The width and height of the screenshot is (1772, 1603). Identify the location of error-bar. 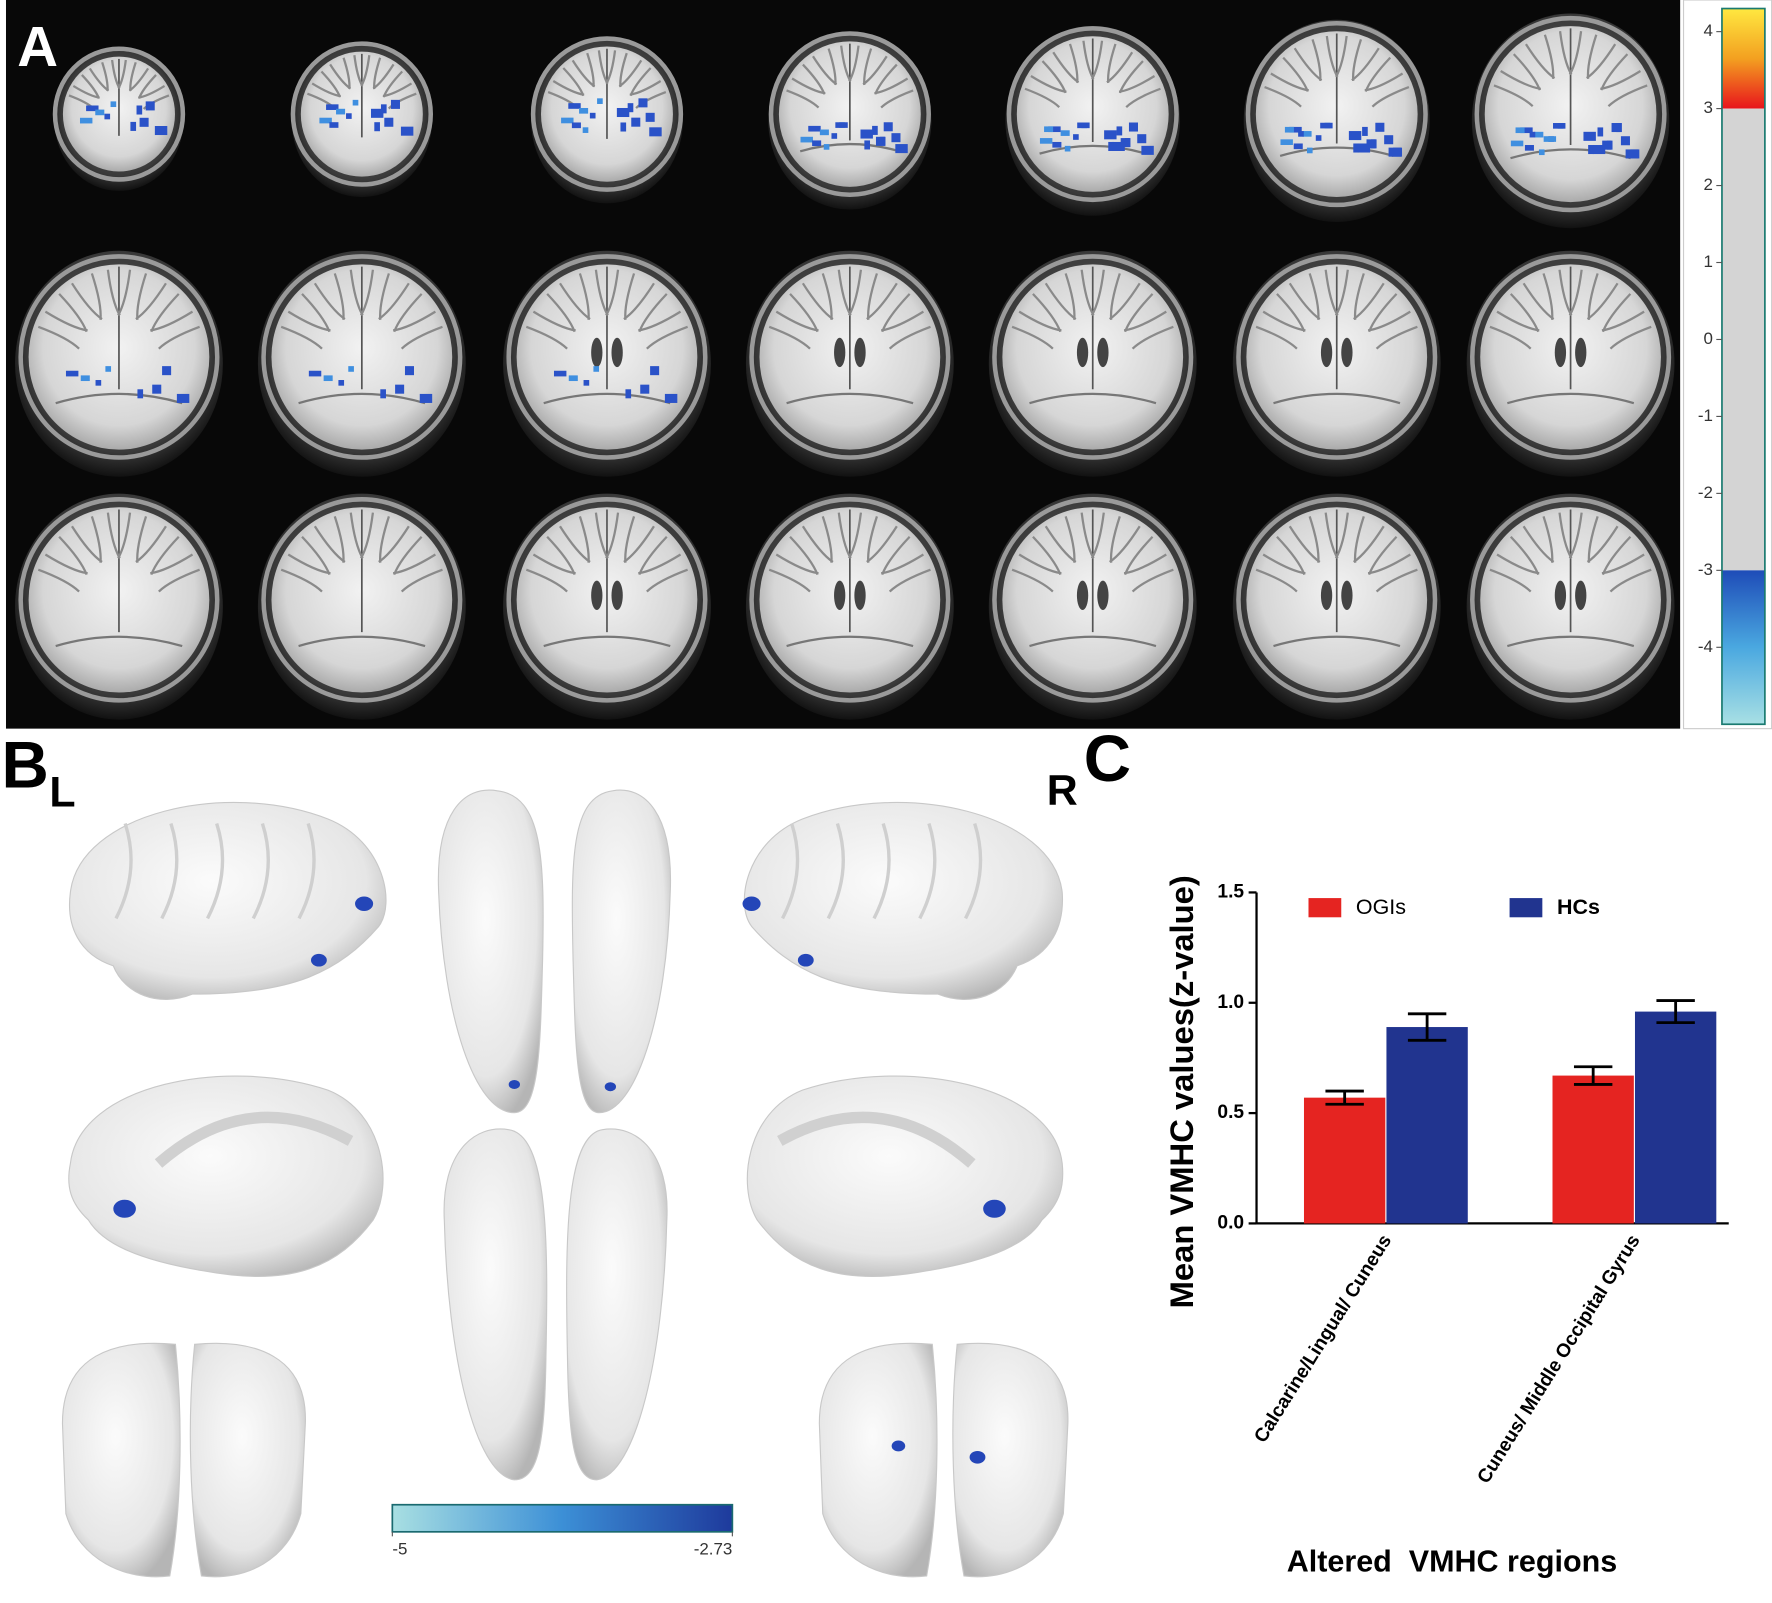
(1593, 1075).